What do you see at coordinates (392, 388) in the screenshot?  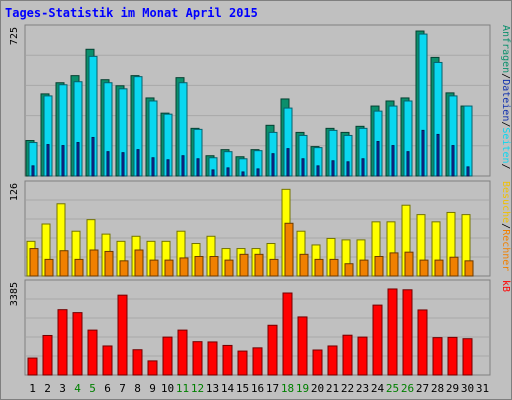 I see `x-tick-label-25: 25` at bounding box center [392, 388].